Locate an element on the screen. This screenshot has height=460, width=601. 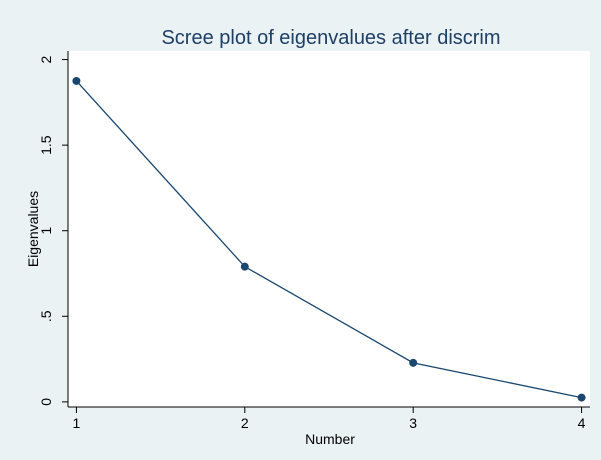
y-axis-ticks: 0 .5 1 1.5 2 is located at coordinates (53, 230).